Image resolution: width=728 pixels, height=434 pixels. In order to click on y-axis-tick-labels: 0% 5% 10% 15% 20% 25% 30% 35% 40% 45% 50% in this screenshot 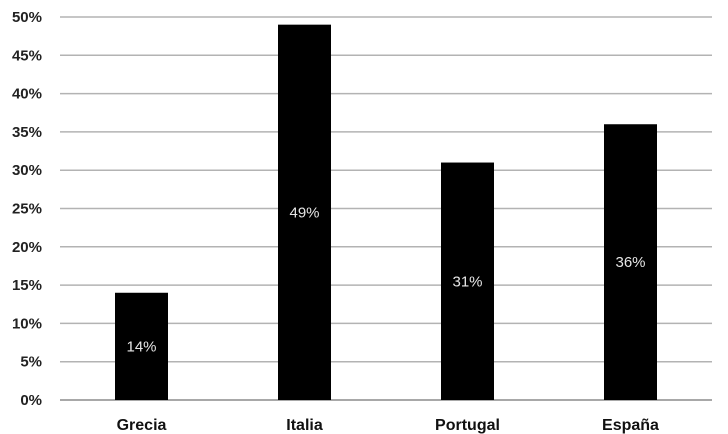, I will do `click(27, 209)`.